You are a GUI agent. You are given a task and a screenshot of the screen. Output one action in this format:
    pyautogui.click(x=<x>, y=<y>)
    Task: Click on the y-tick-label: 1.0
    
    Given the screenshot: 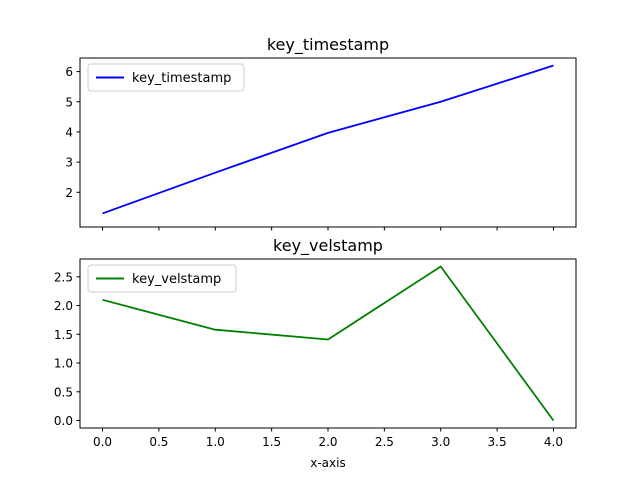 What is the action you would take?
    pyautogui.click(x=63, y=364)
    